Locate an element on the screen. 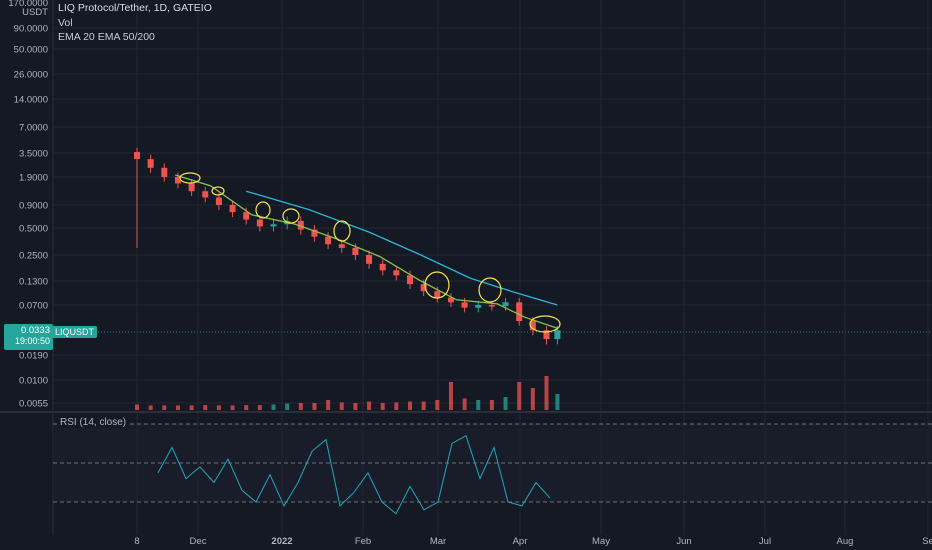 This screenshot has height=550, width=932. ema200-line is located at coordinates (402, 248).